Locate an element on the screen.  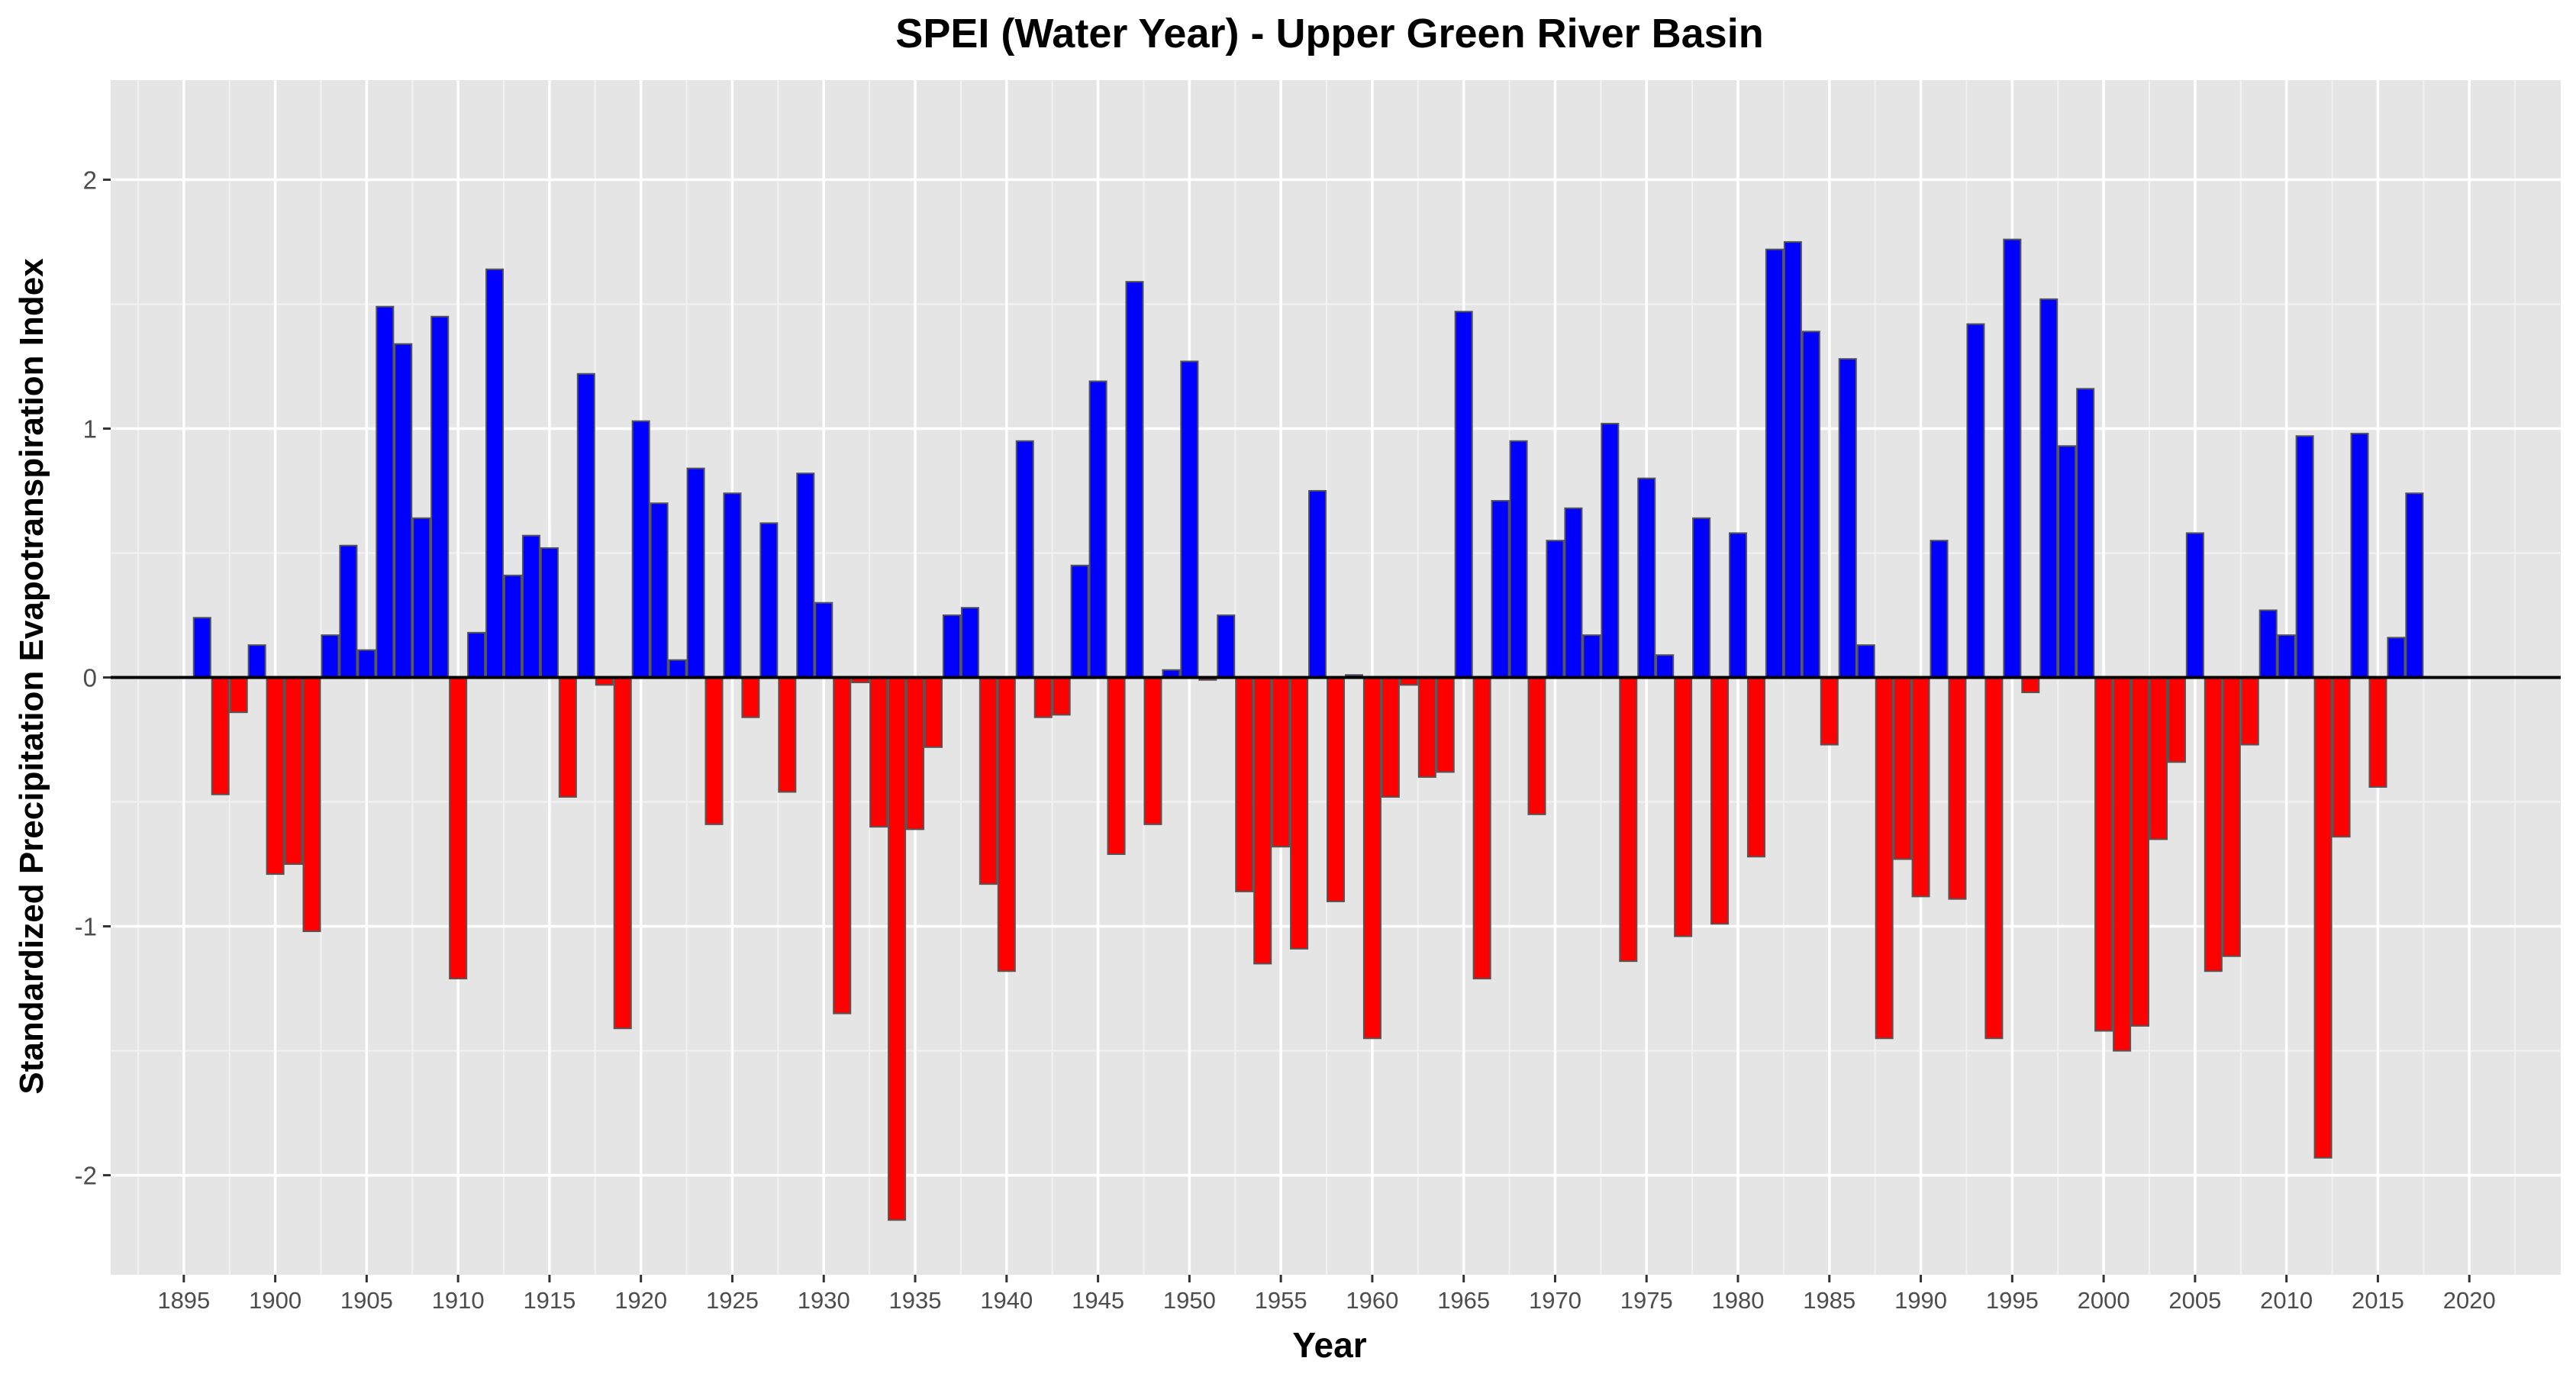
bar-1954 is located at coordinates (1263, 820).